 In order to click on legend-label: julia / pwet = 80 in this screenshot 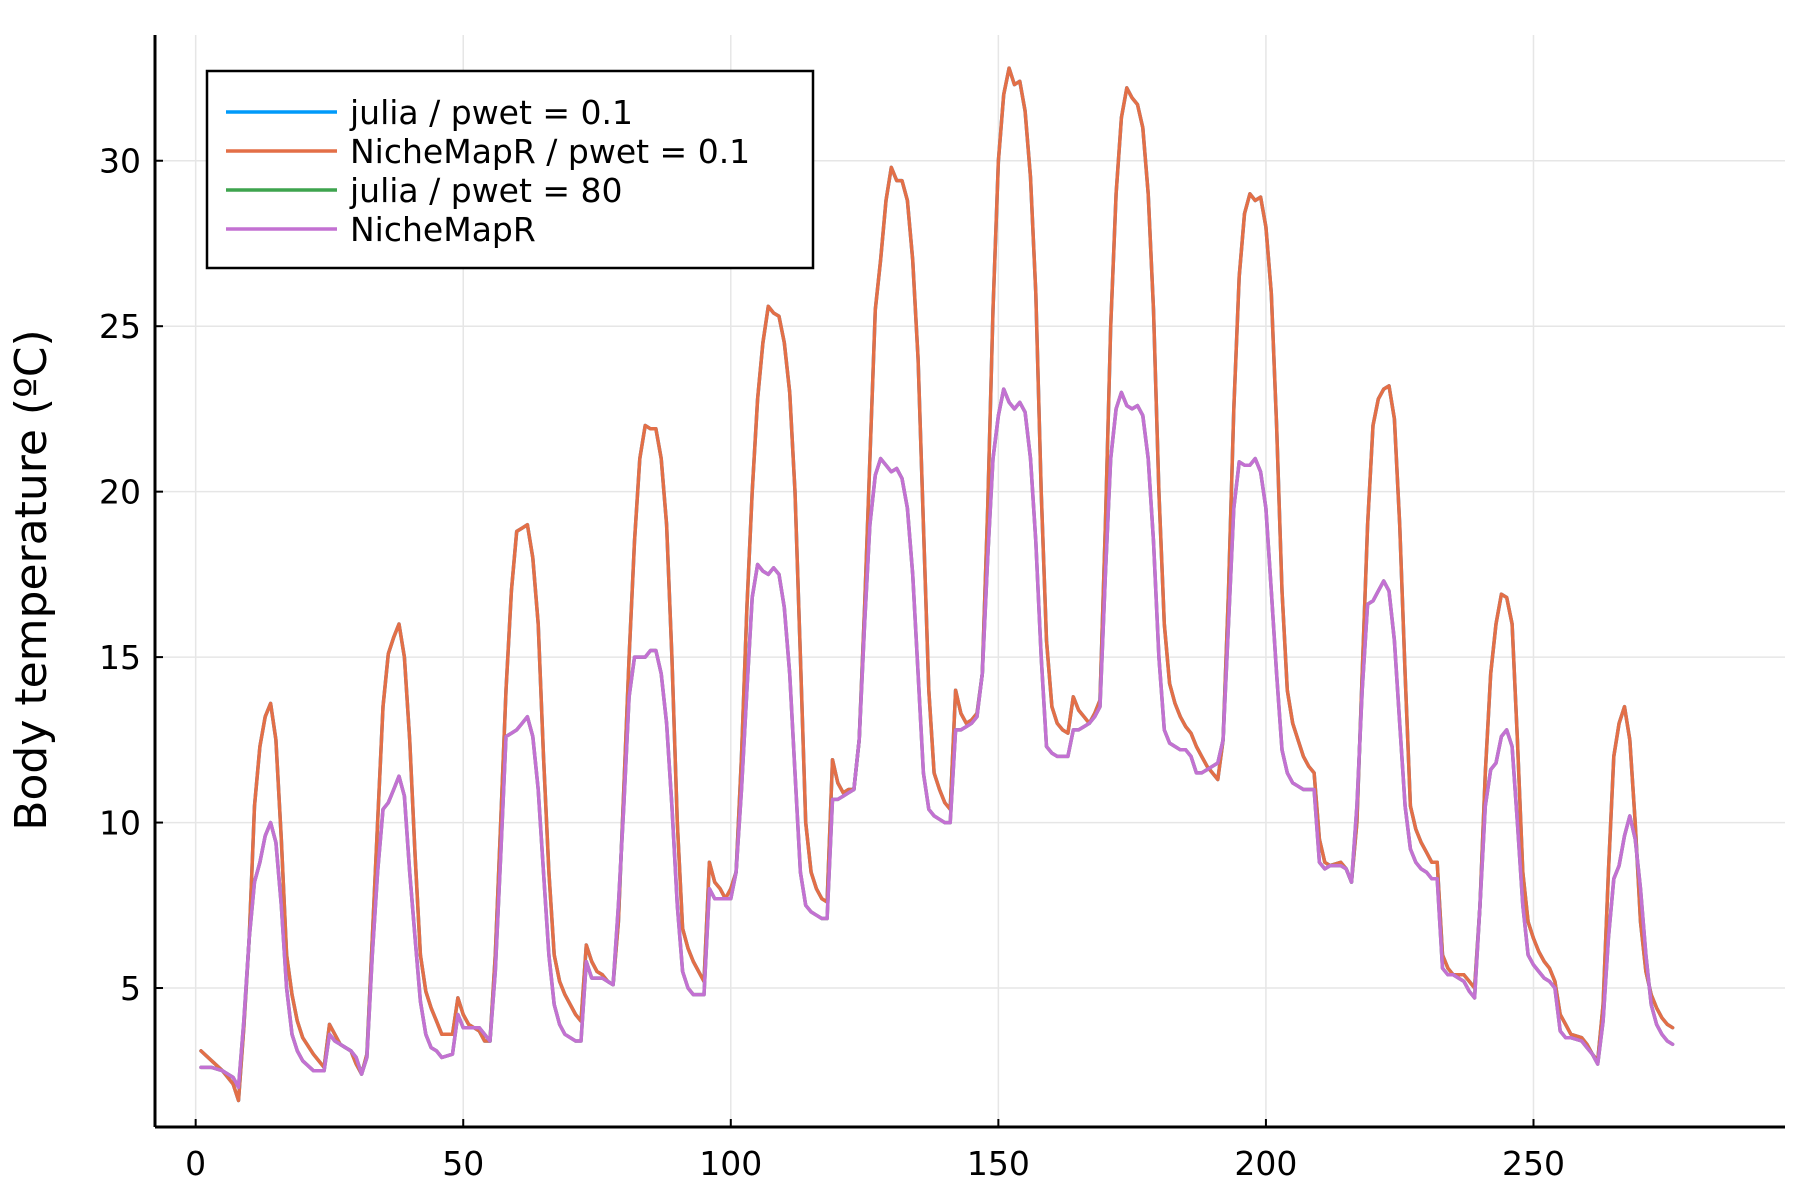, I will do `click(486, 190)`.